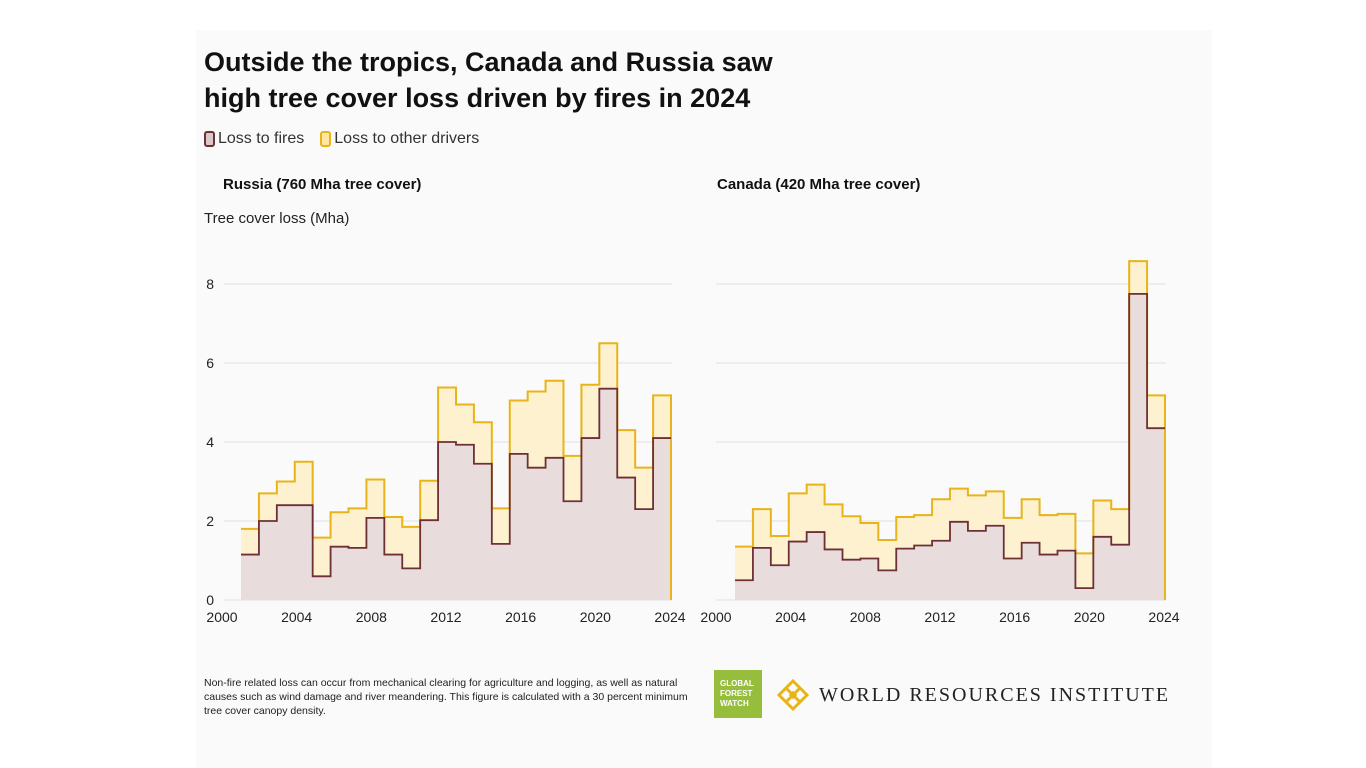  I want to click on y-tick-label: 2, so click(210, 521).